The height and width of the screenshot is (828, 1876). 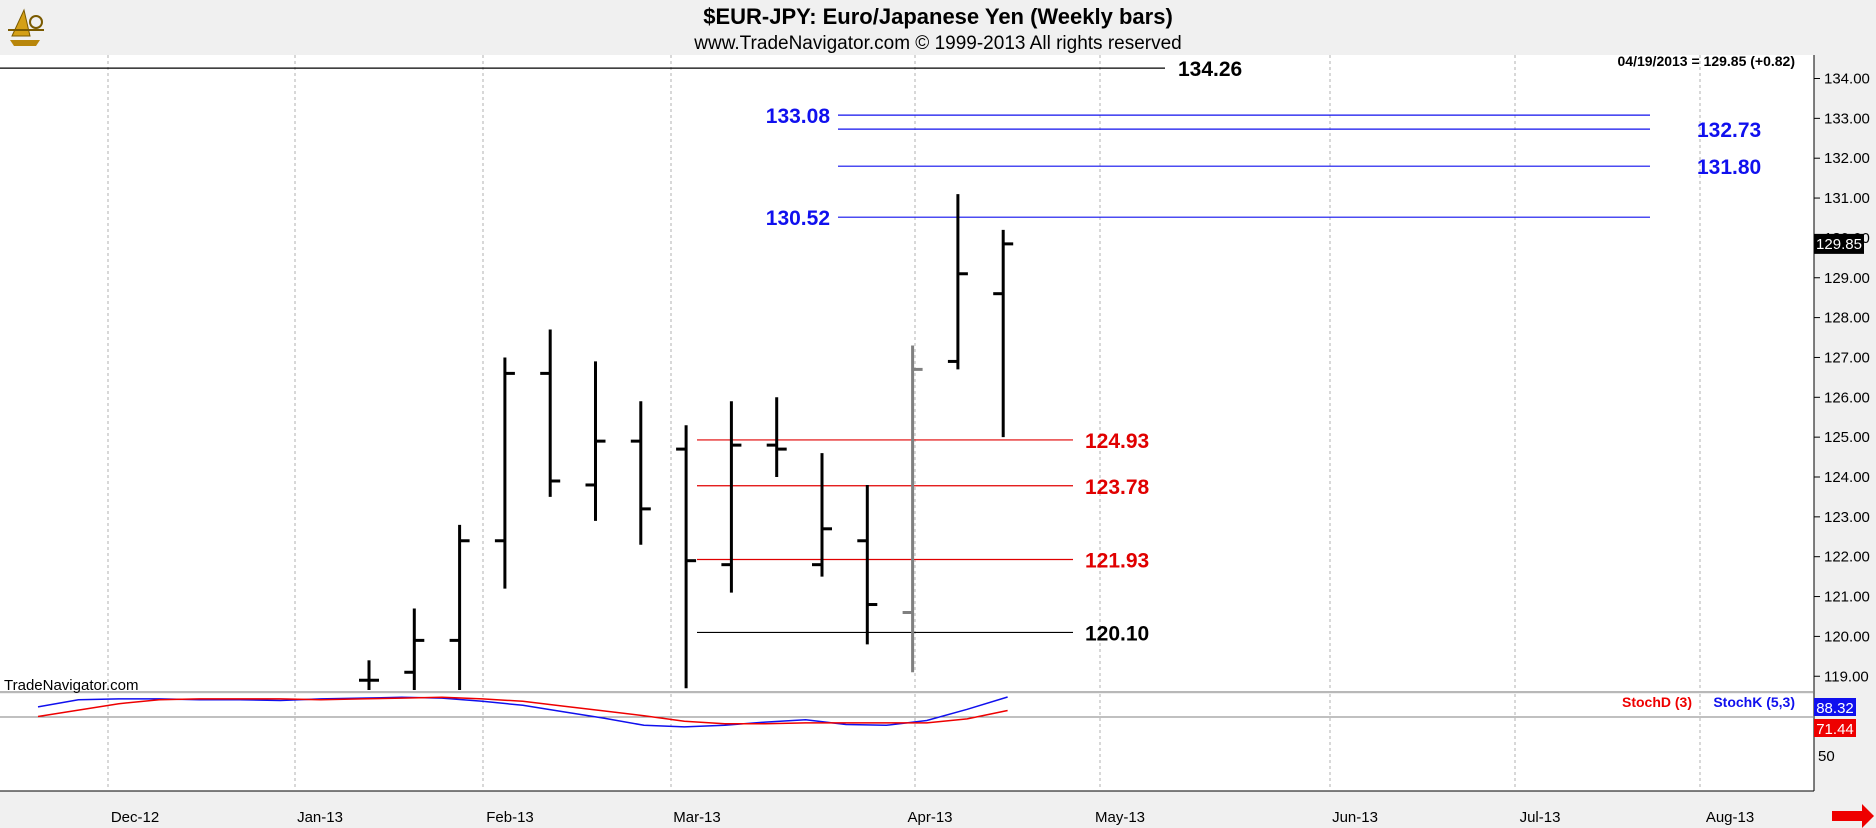 I want to click on level-label: 132.73, so click(x=1729, y=130).